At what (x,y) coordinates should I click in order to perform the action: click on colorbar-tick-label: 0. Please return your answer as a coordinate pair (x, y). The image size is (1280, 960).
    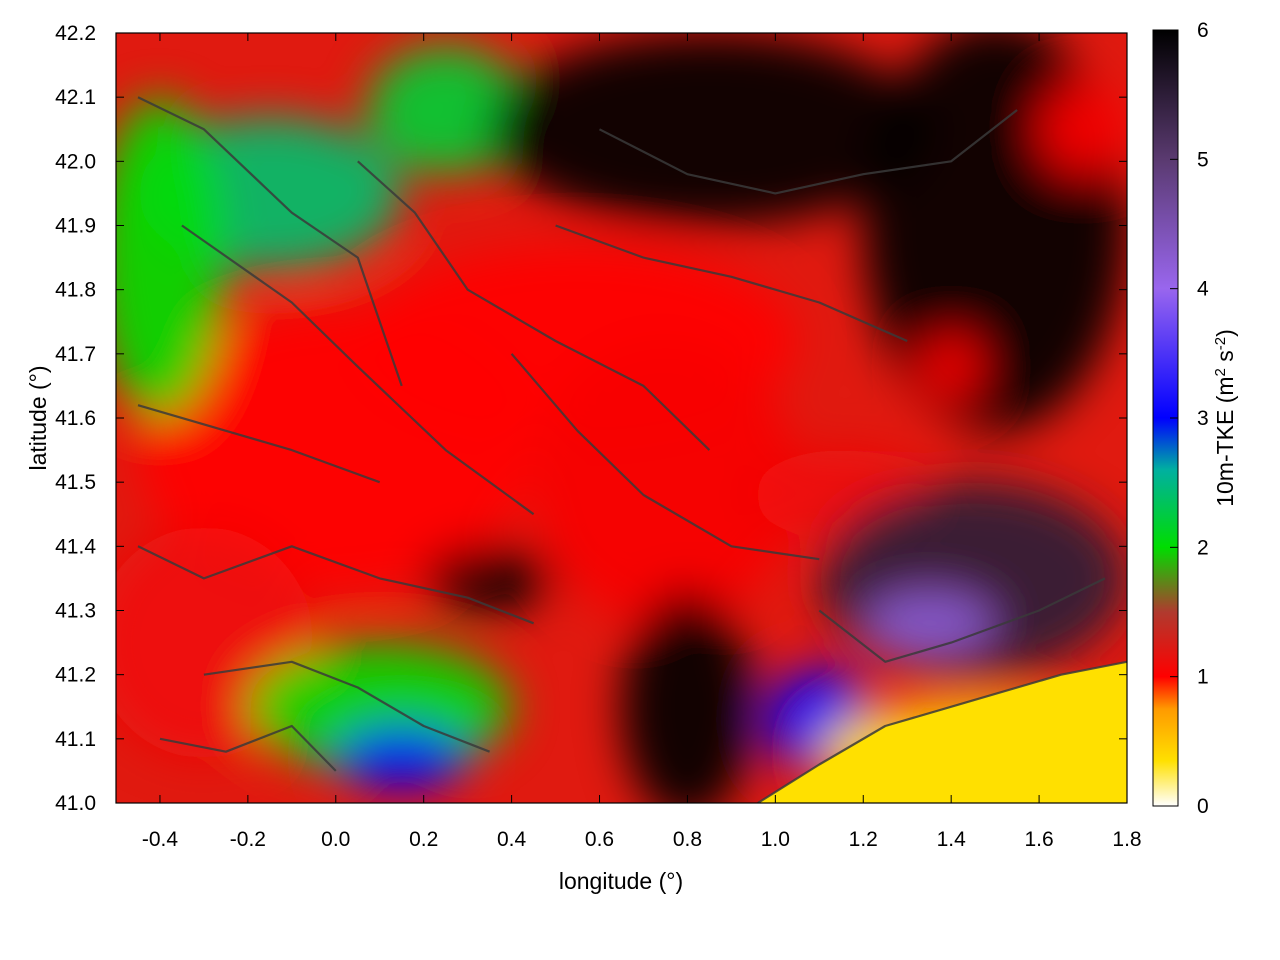
    Looking at the image, I should click on (1203, 806).